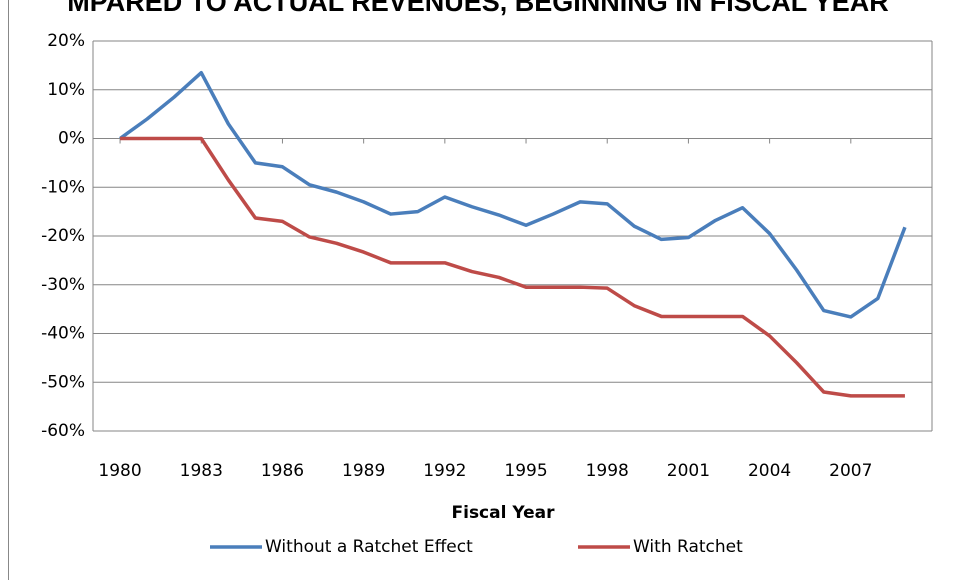 The width and height of the screenshot is (956, 580). Describe the element at coordinates (769, 471) in the screenshot. I see `x-tick-label: 2004` at that location.